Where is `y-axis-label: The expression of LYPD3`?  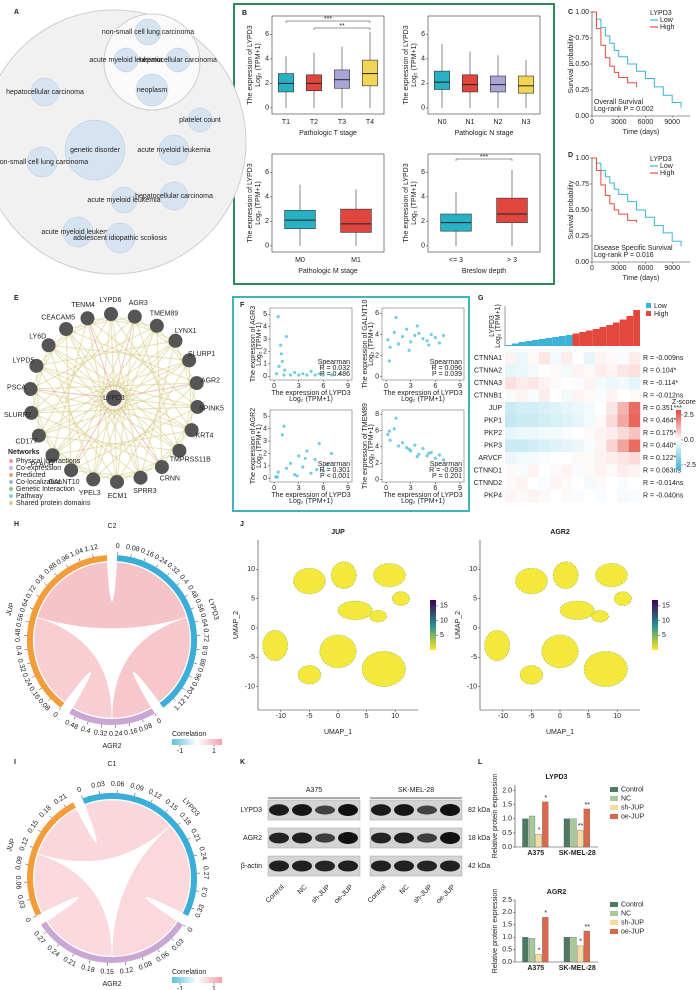 y-axis-label: The expression of LYPD3 is located at coordinates (406, 202).